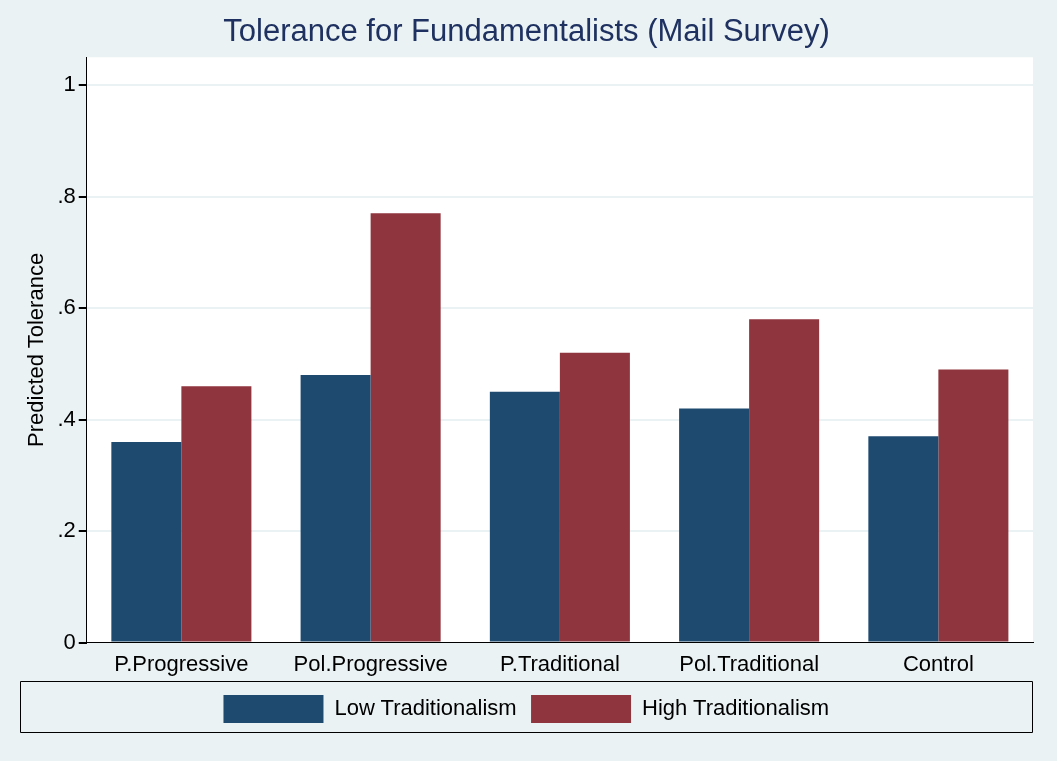 The width and height of the screenshot is (1057, 761). I want to click on x-tick-label: Pol.Traditional, so click(749, 663).